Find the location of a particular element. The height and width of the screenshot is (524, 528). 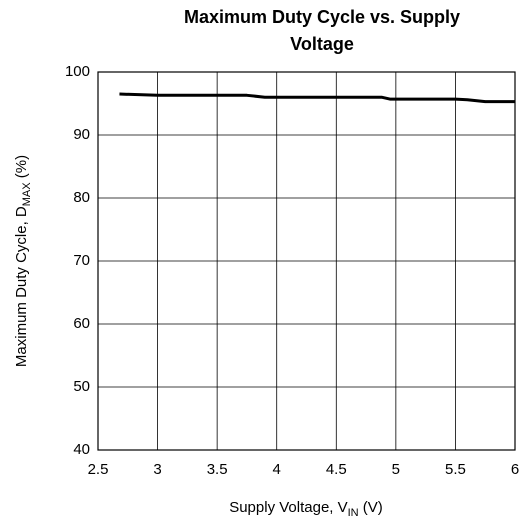

x-axis-label-unit: (V) is located at coordinates (371, 507).